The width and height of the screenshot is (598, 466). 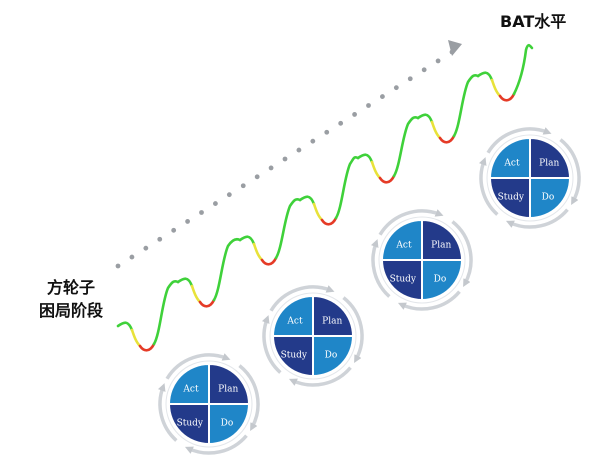 I want to click on square-wheel-stage-label: 方轮子 困局阶段, so click(x=71, y=299).